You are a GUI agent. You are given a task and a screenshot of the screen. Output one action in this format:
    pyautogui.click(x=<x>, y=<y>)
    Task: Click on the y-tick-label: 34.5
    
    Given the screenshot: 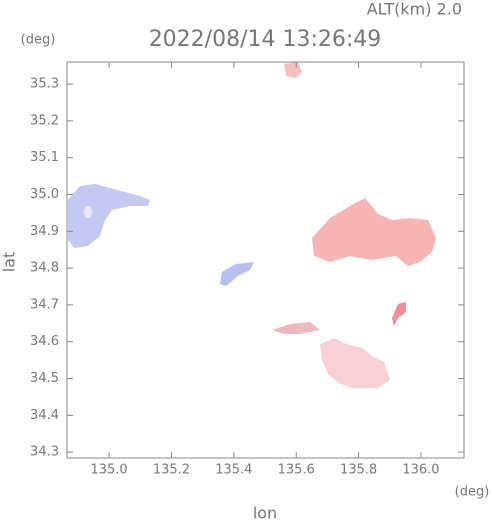 What is the action you would take?
    pyautogui.click(x=44, y=378)
    